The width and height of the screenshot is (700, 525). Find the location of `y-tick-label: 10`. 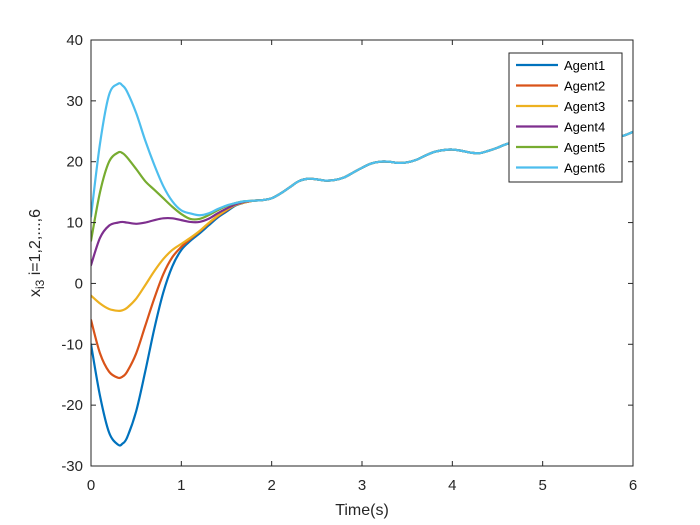

y-tick-label: 10 is located at coordinates (74, 223).